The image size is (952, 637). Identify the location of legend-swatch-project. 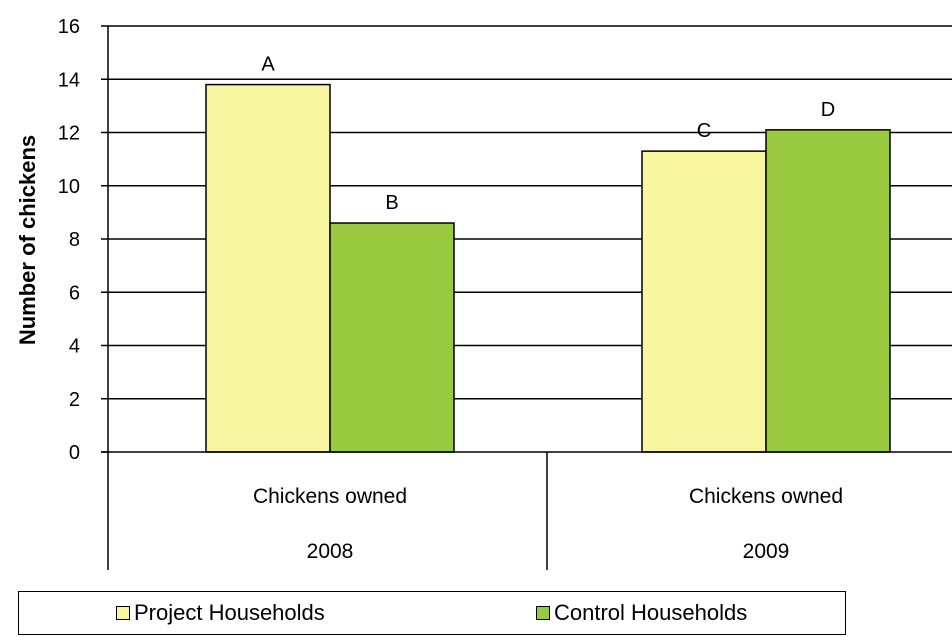
(123, 613).